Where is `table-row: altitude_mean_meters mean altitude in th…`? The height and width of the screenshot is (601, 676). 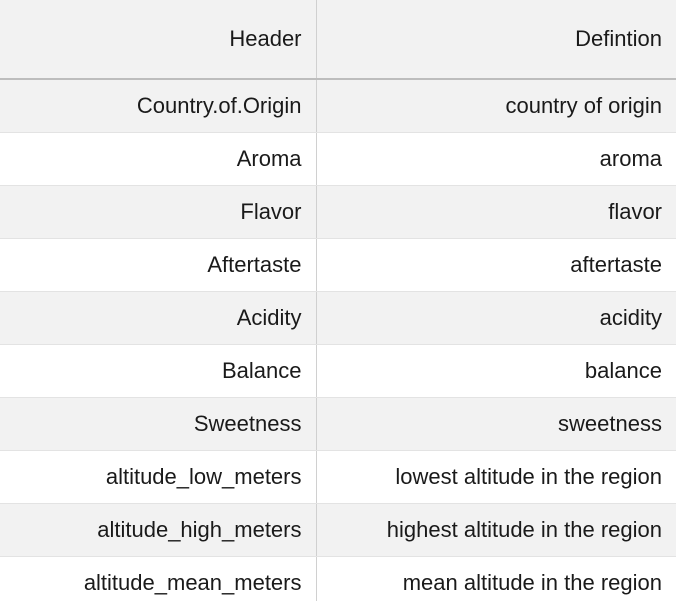
table-row: altitude_mean_meters mean altitude in th… is located at coordinates (338, 578).